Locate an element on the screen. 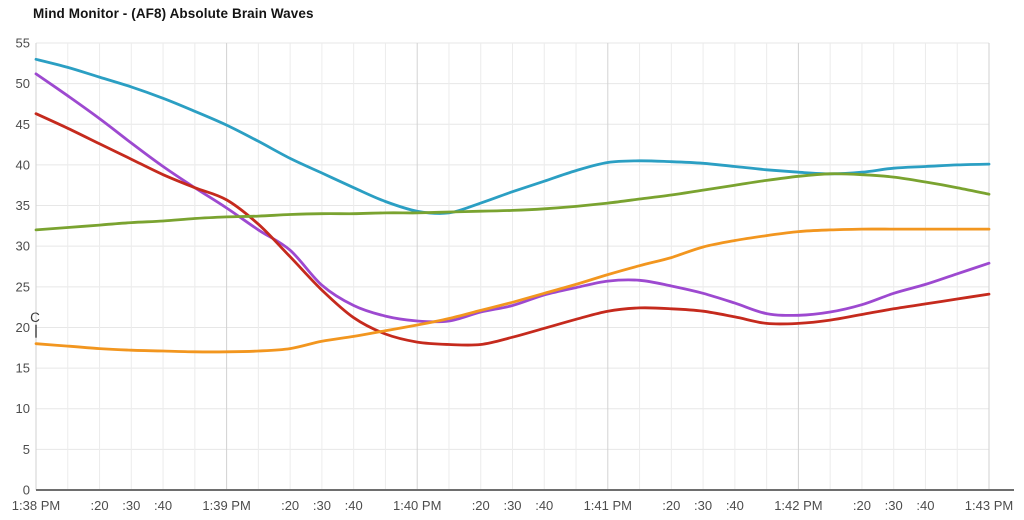 Image resolution: width=1024 pixels, height=520 pixels. series-line-green is located at coordinates (512, 202).